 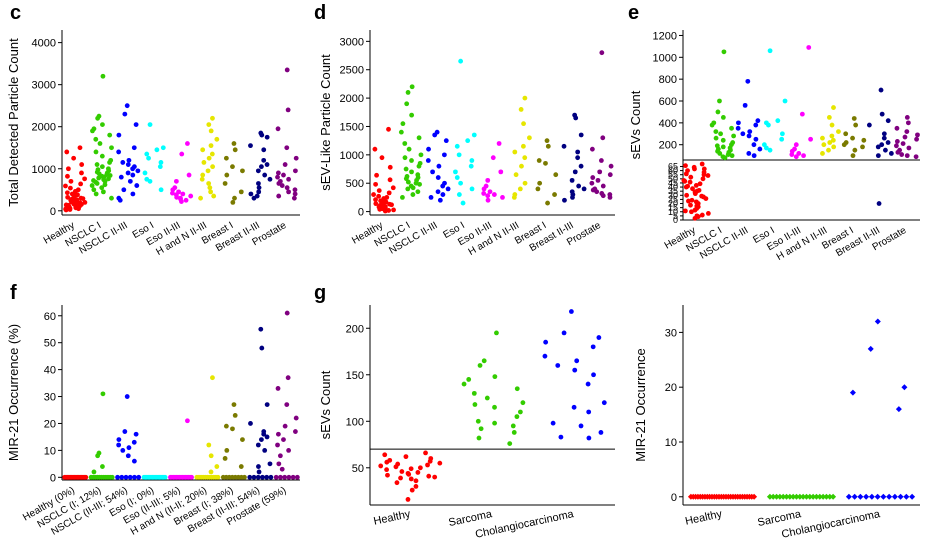 What do you see at coordinates (13, 293) in the screenshot?
I see `panel-letter-f: f` at bounding box center [13, 293].